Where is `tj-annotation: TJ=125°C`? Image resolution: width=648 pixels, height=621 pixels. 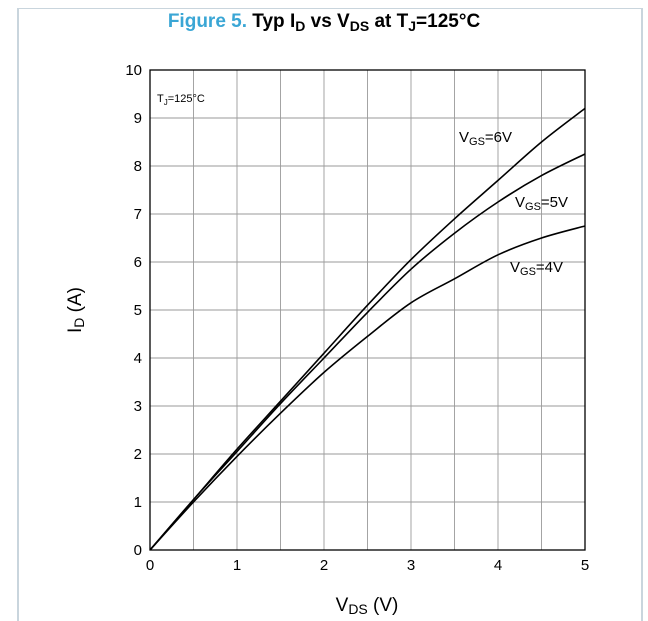 tj-annotation: TJ=125°C is located at coordinates (181, 100).